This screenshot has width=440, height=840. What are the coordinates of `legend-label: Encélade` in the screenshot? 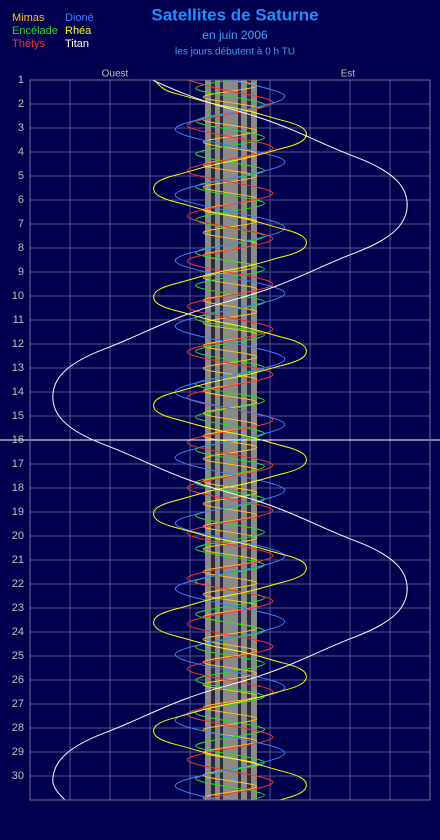 It's located at (35, 31).